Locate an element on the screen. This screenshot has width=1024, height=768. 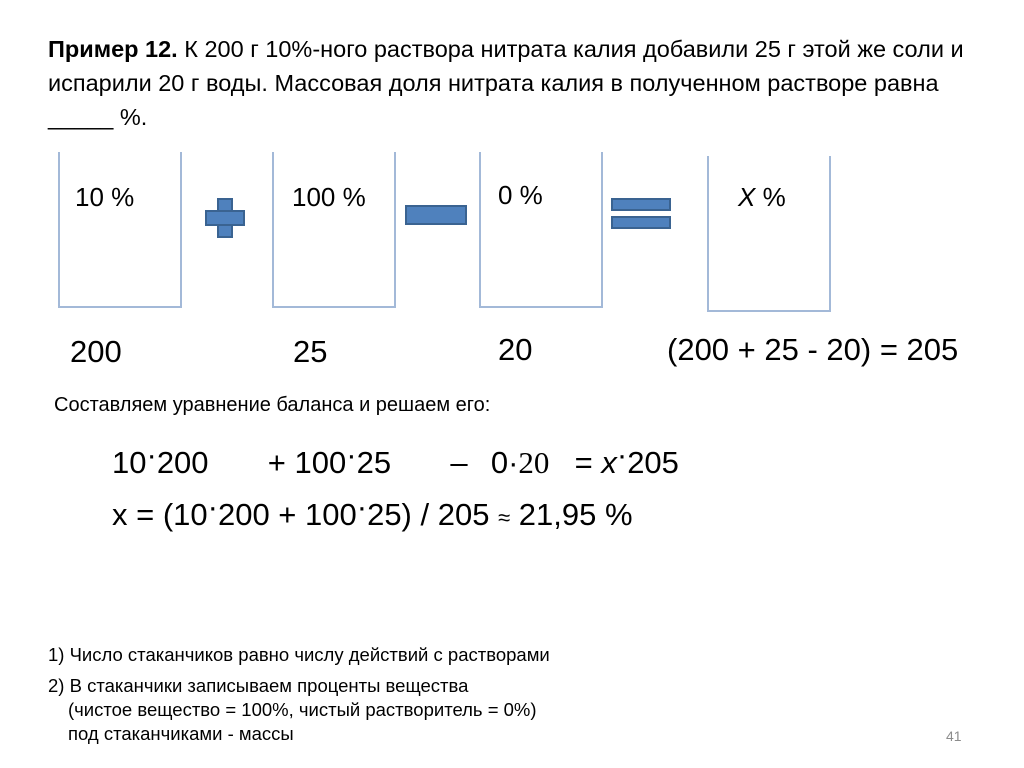
beaker-1-percent: 10 % is located at coordinates (105, 197).